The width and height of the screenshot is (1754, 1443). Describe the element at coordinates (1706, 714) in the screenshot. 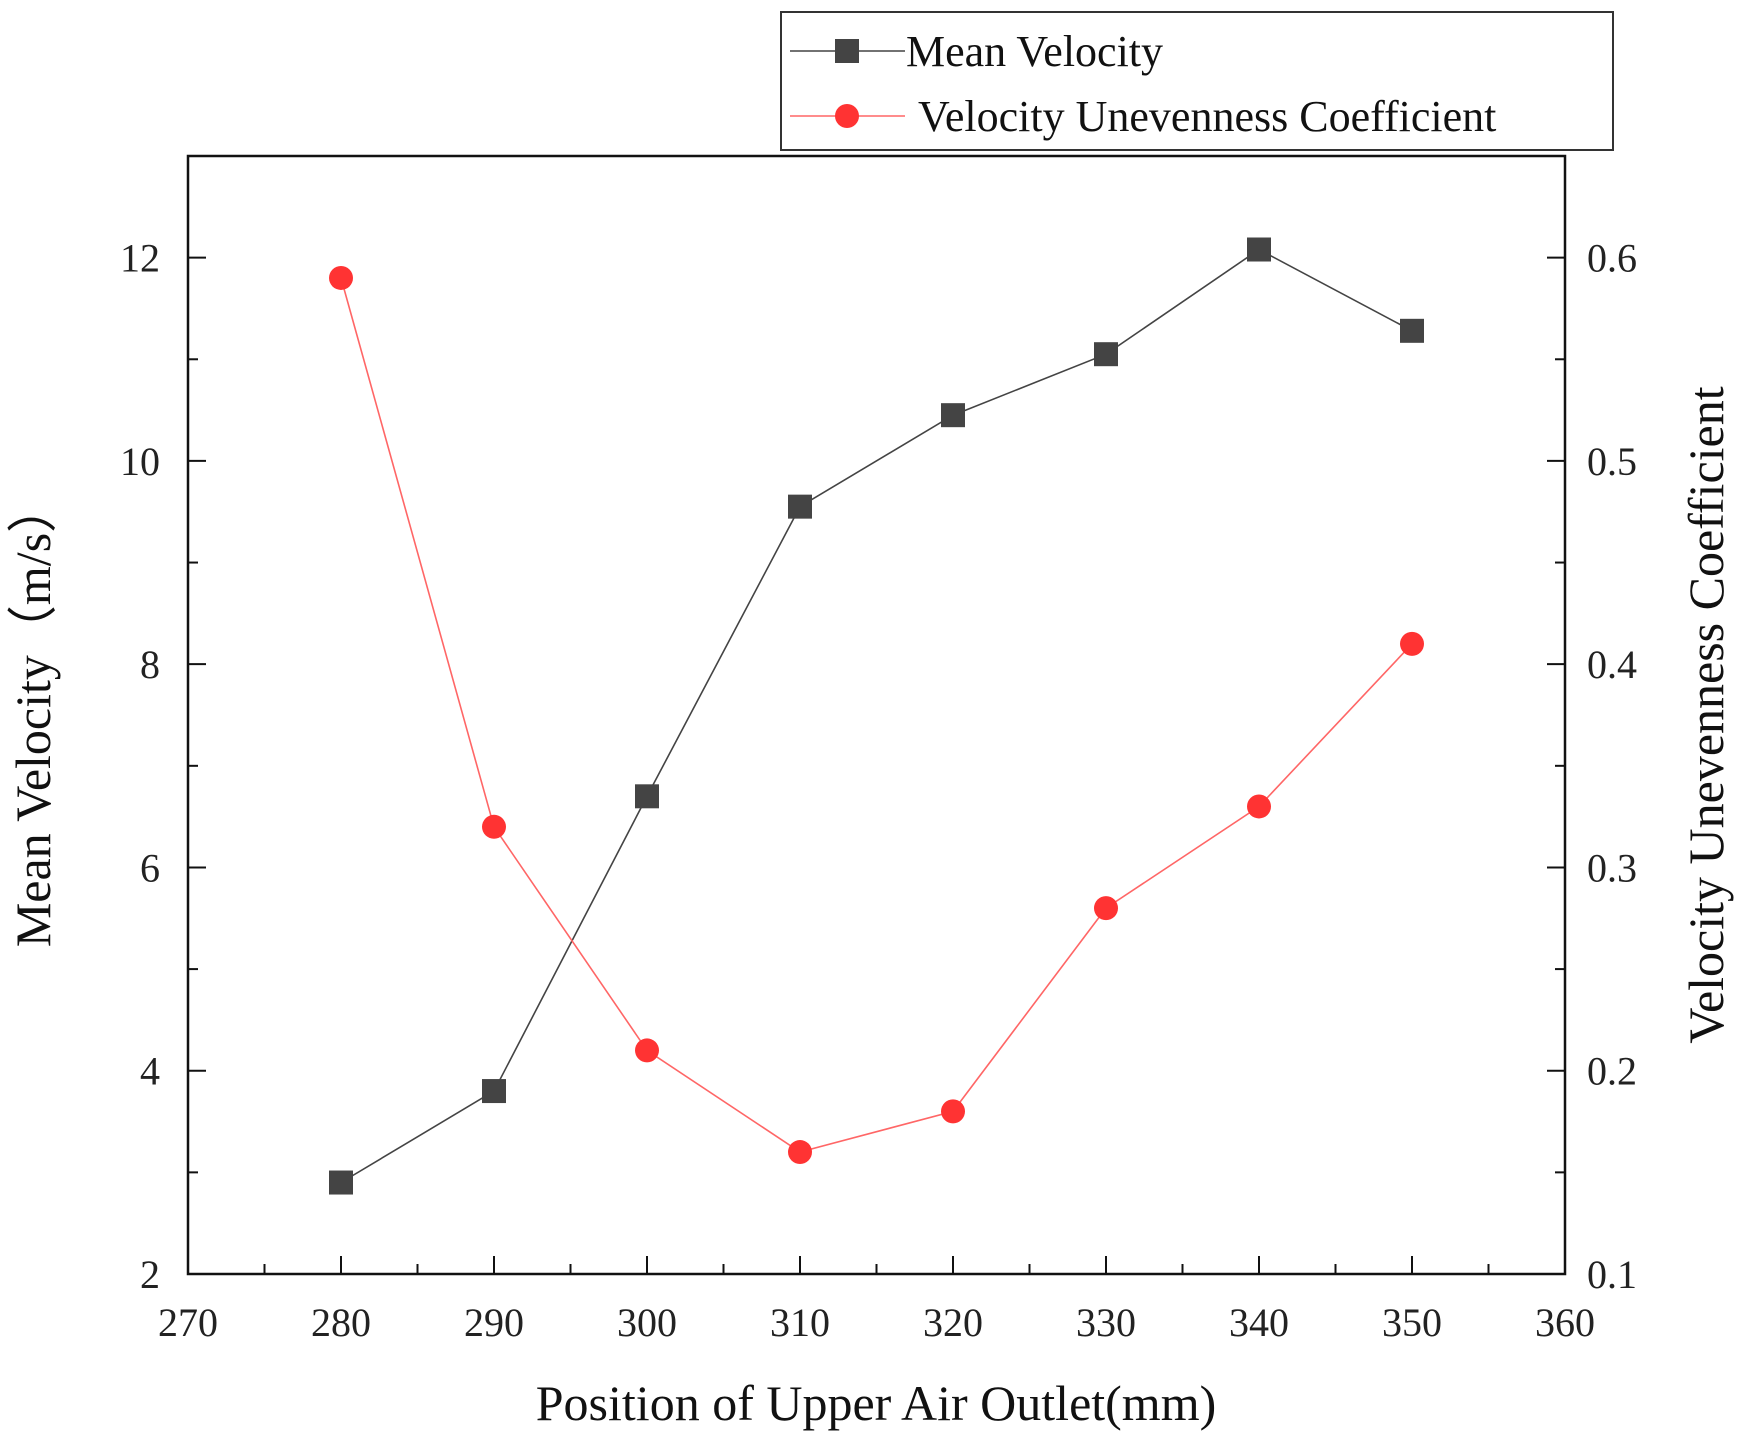

I see `right-y-axis-title: Velocity Unevenness Coefficient` at that location.